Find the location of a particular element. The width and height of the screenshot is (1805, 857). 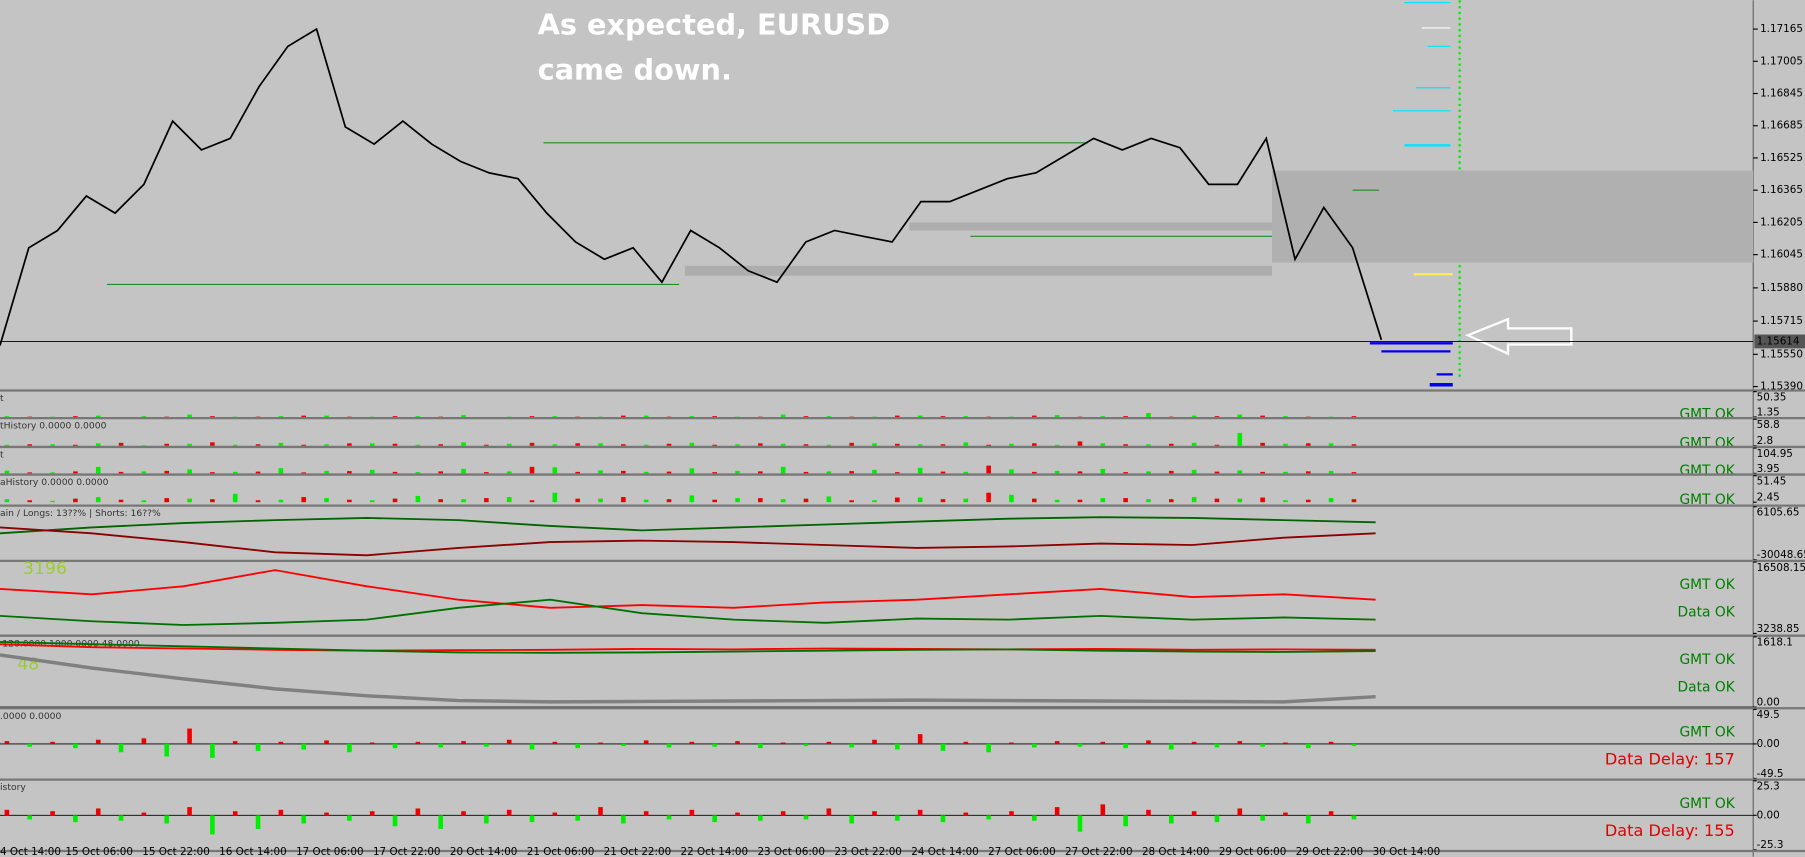

y-tick-label: 50.35 is located at coordinates (1772, 397).